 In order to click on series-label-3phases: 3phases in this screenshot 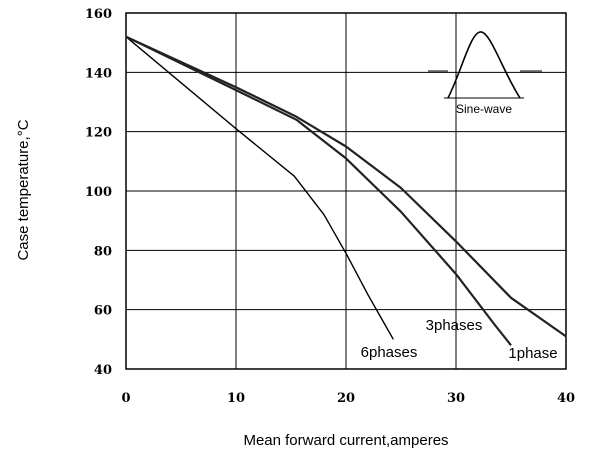, I will do `click(454, 325)`.